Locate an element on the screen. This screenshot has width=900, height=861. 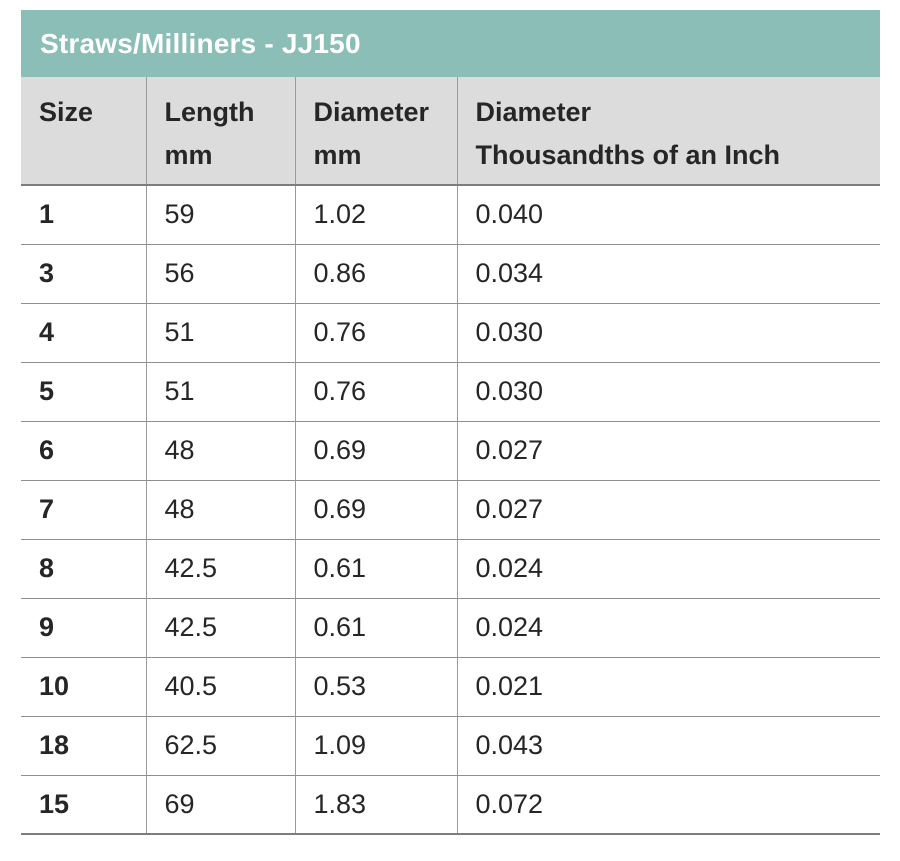
table-row: 15 69 1.83 0.072 is located at coordinates (450, 805).